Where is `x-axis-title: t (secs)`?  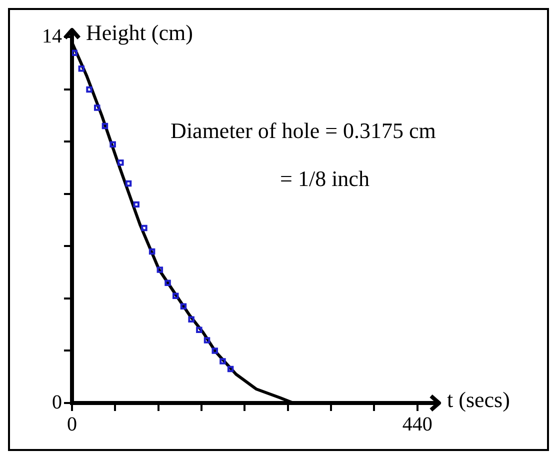 x-axis-title: t (secs) is located at coordinates (478, 399).